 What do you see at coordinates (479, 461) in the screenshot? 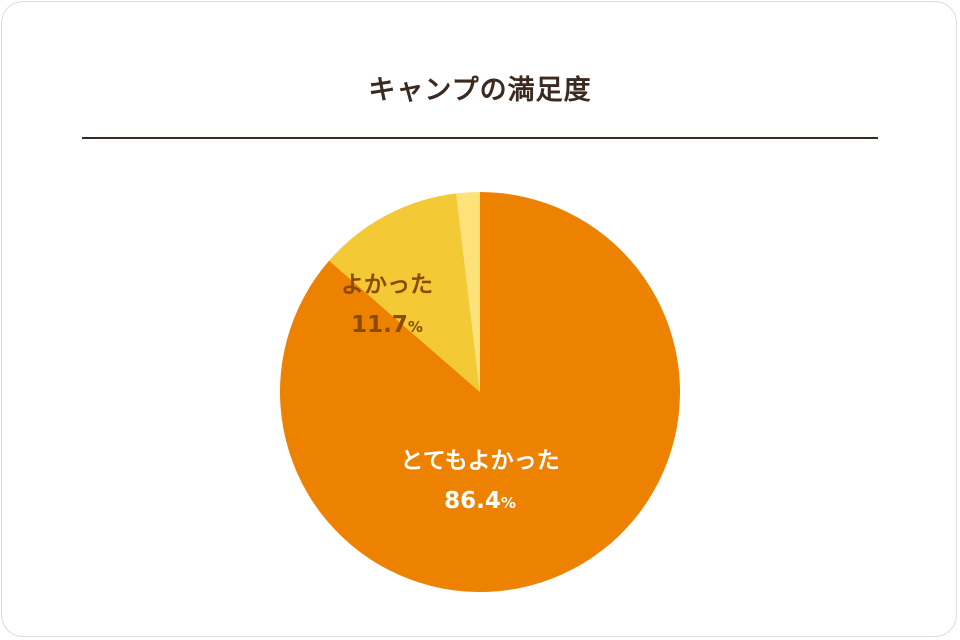
I see `slice-label-1: とてもよかった` at bounding box center [479, 461].